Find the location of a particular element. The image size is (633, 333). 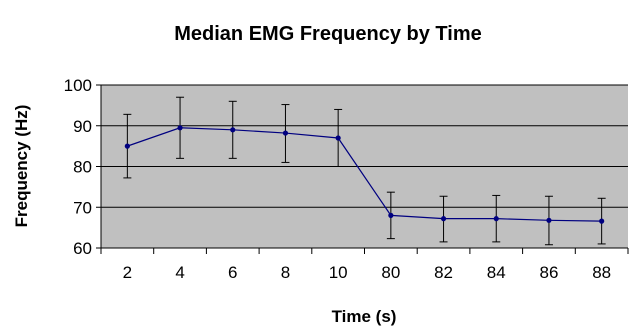

y-axis-label: Frequency (Hz) is located at coordinates (21, 166).